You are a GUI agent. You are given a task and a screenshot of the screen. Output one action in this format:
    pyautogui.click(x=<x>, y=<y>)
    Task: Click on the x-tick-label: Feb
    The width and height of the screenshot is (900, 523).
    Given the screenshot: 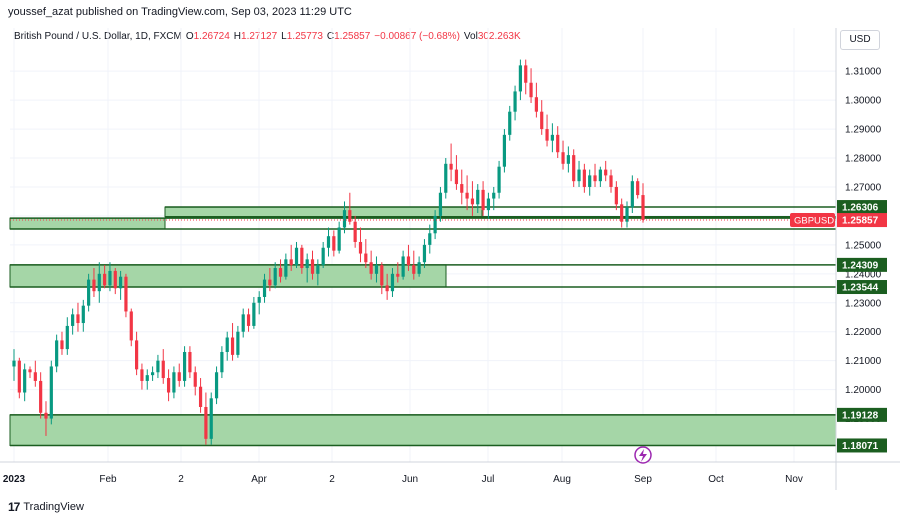 What is the action you would take?
    pyautogui.click(x=108, y=479)
    